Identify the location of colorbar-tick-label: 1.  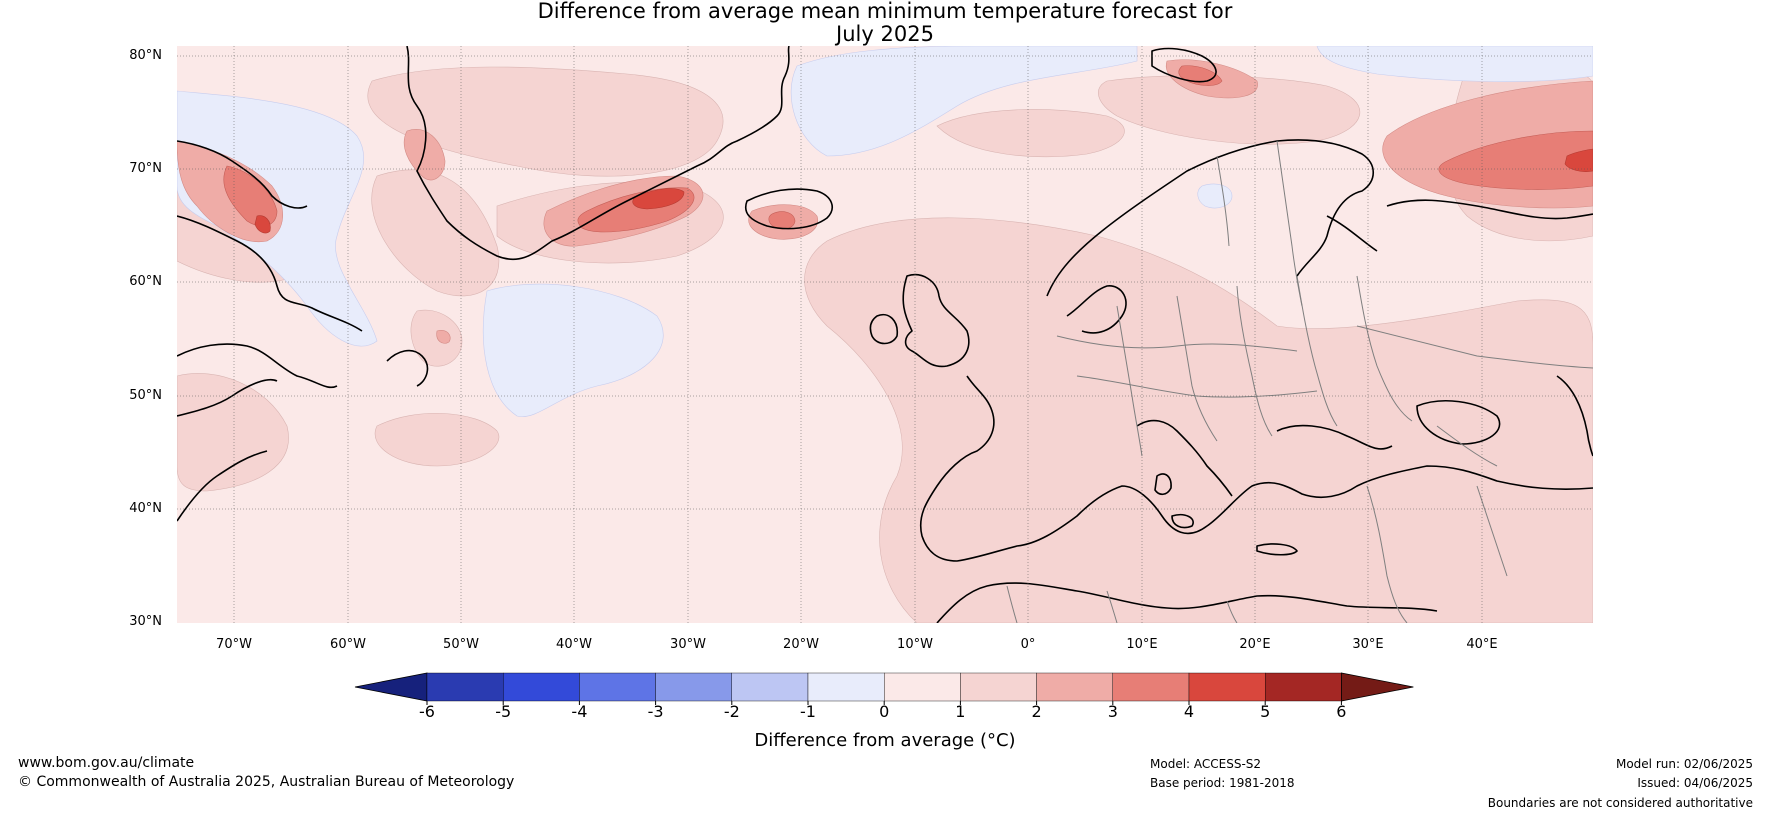
(960, 711).